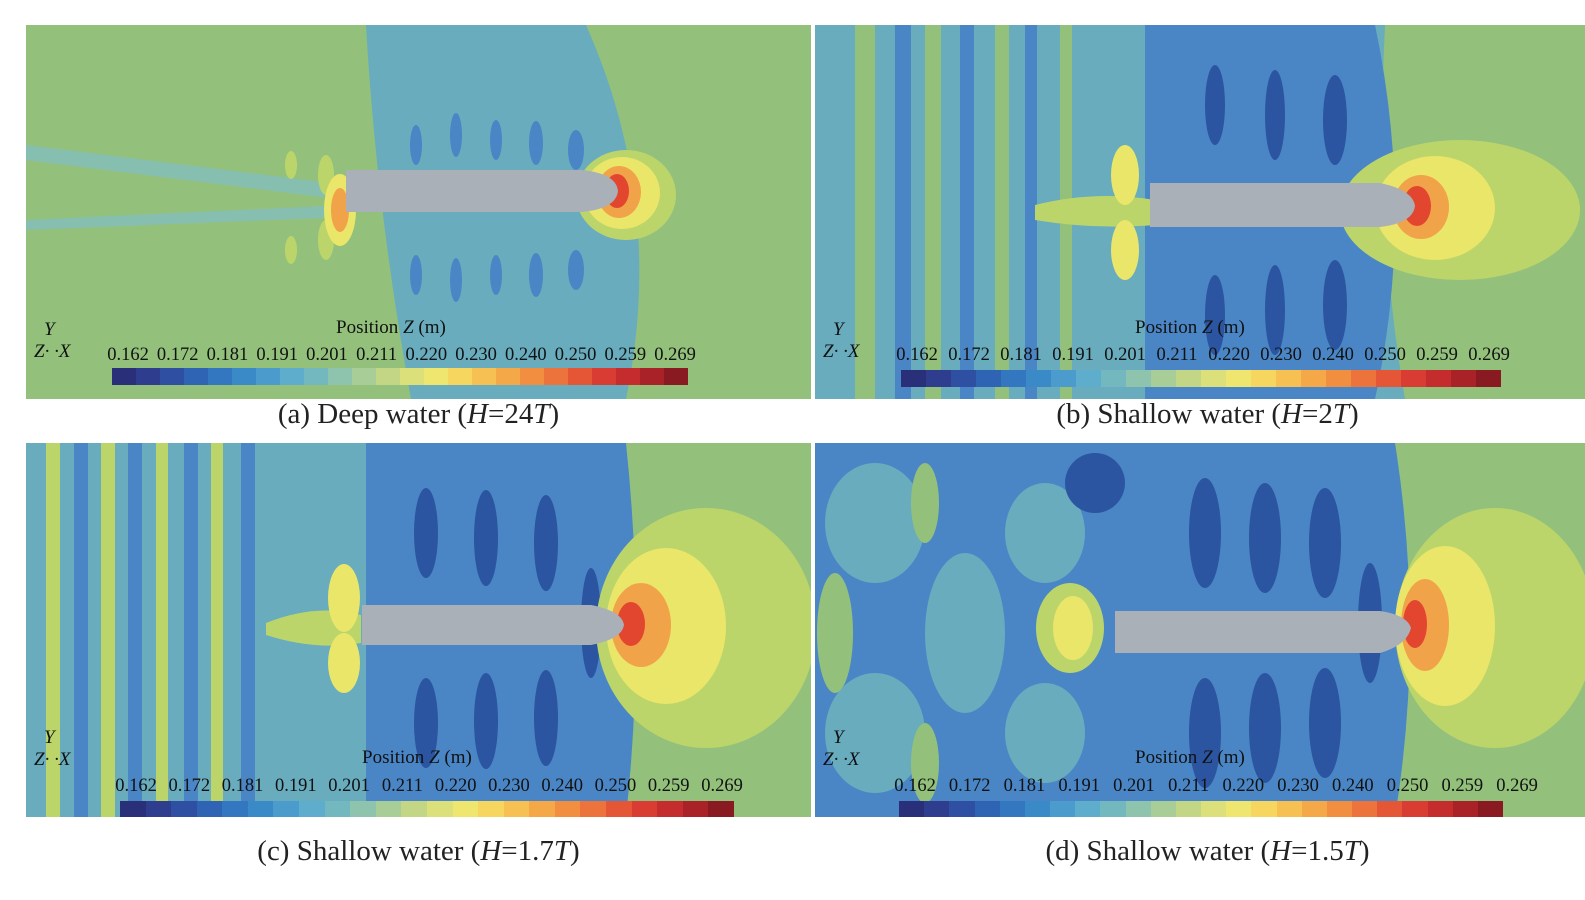 Image resolution: width=1585 pixels, height=900 pixels. What do you see at coordinates (418, 414) in the screenshot?
I see `caption-a: (a) Deep water (H=24T)` at bounding box center [418, 414].